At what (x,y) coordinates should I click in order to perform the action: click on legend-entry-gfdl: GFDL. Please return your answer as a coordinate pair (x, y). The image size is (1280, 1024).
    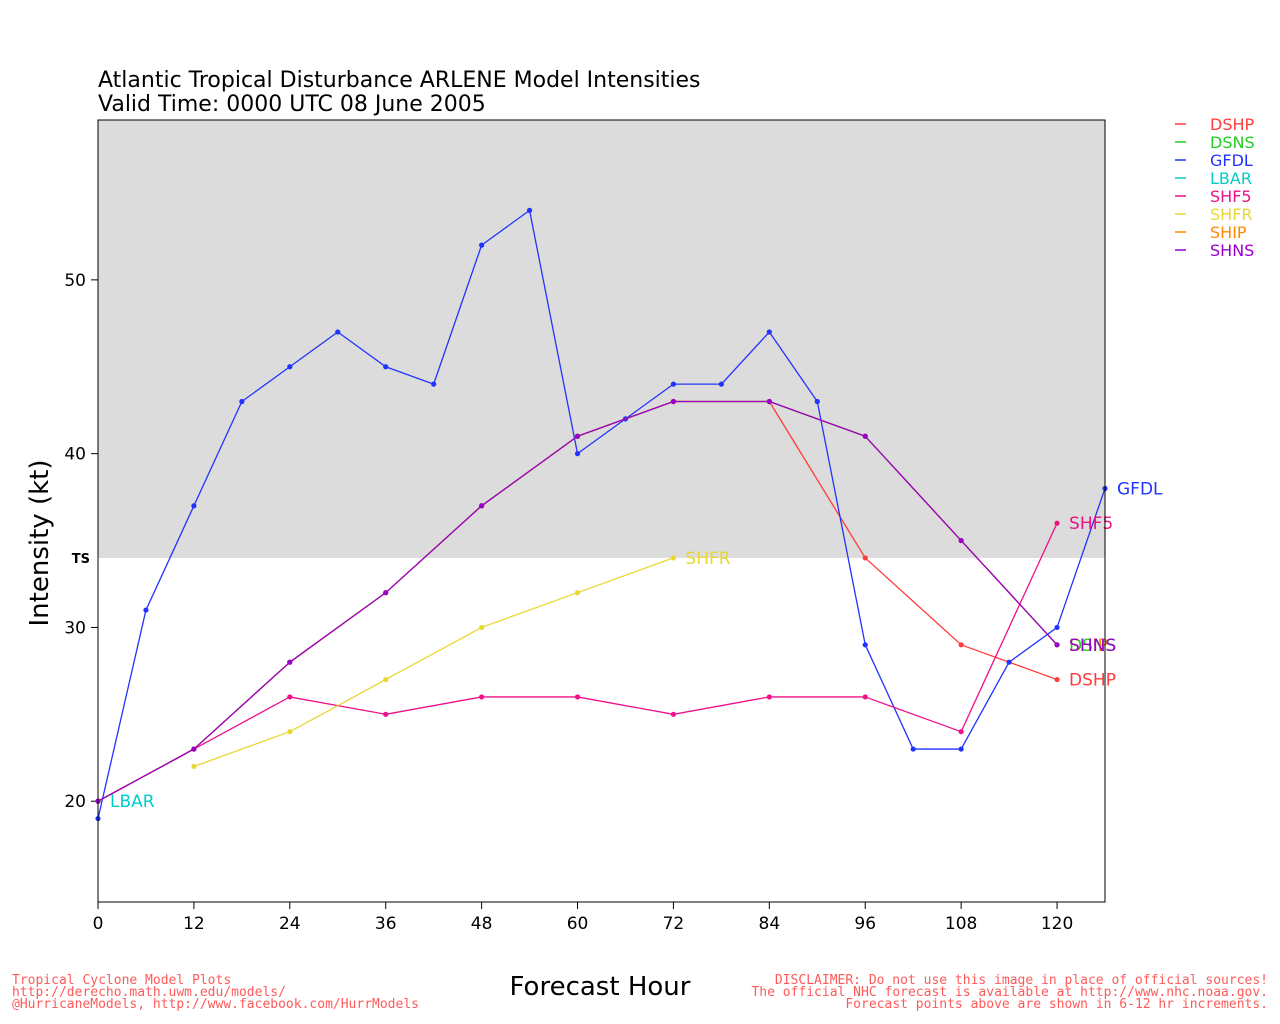
    Looking at the image, I should click on (1231, 160).